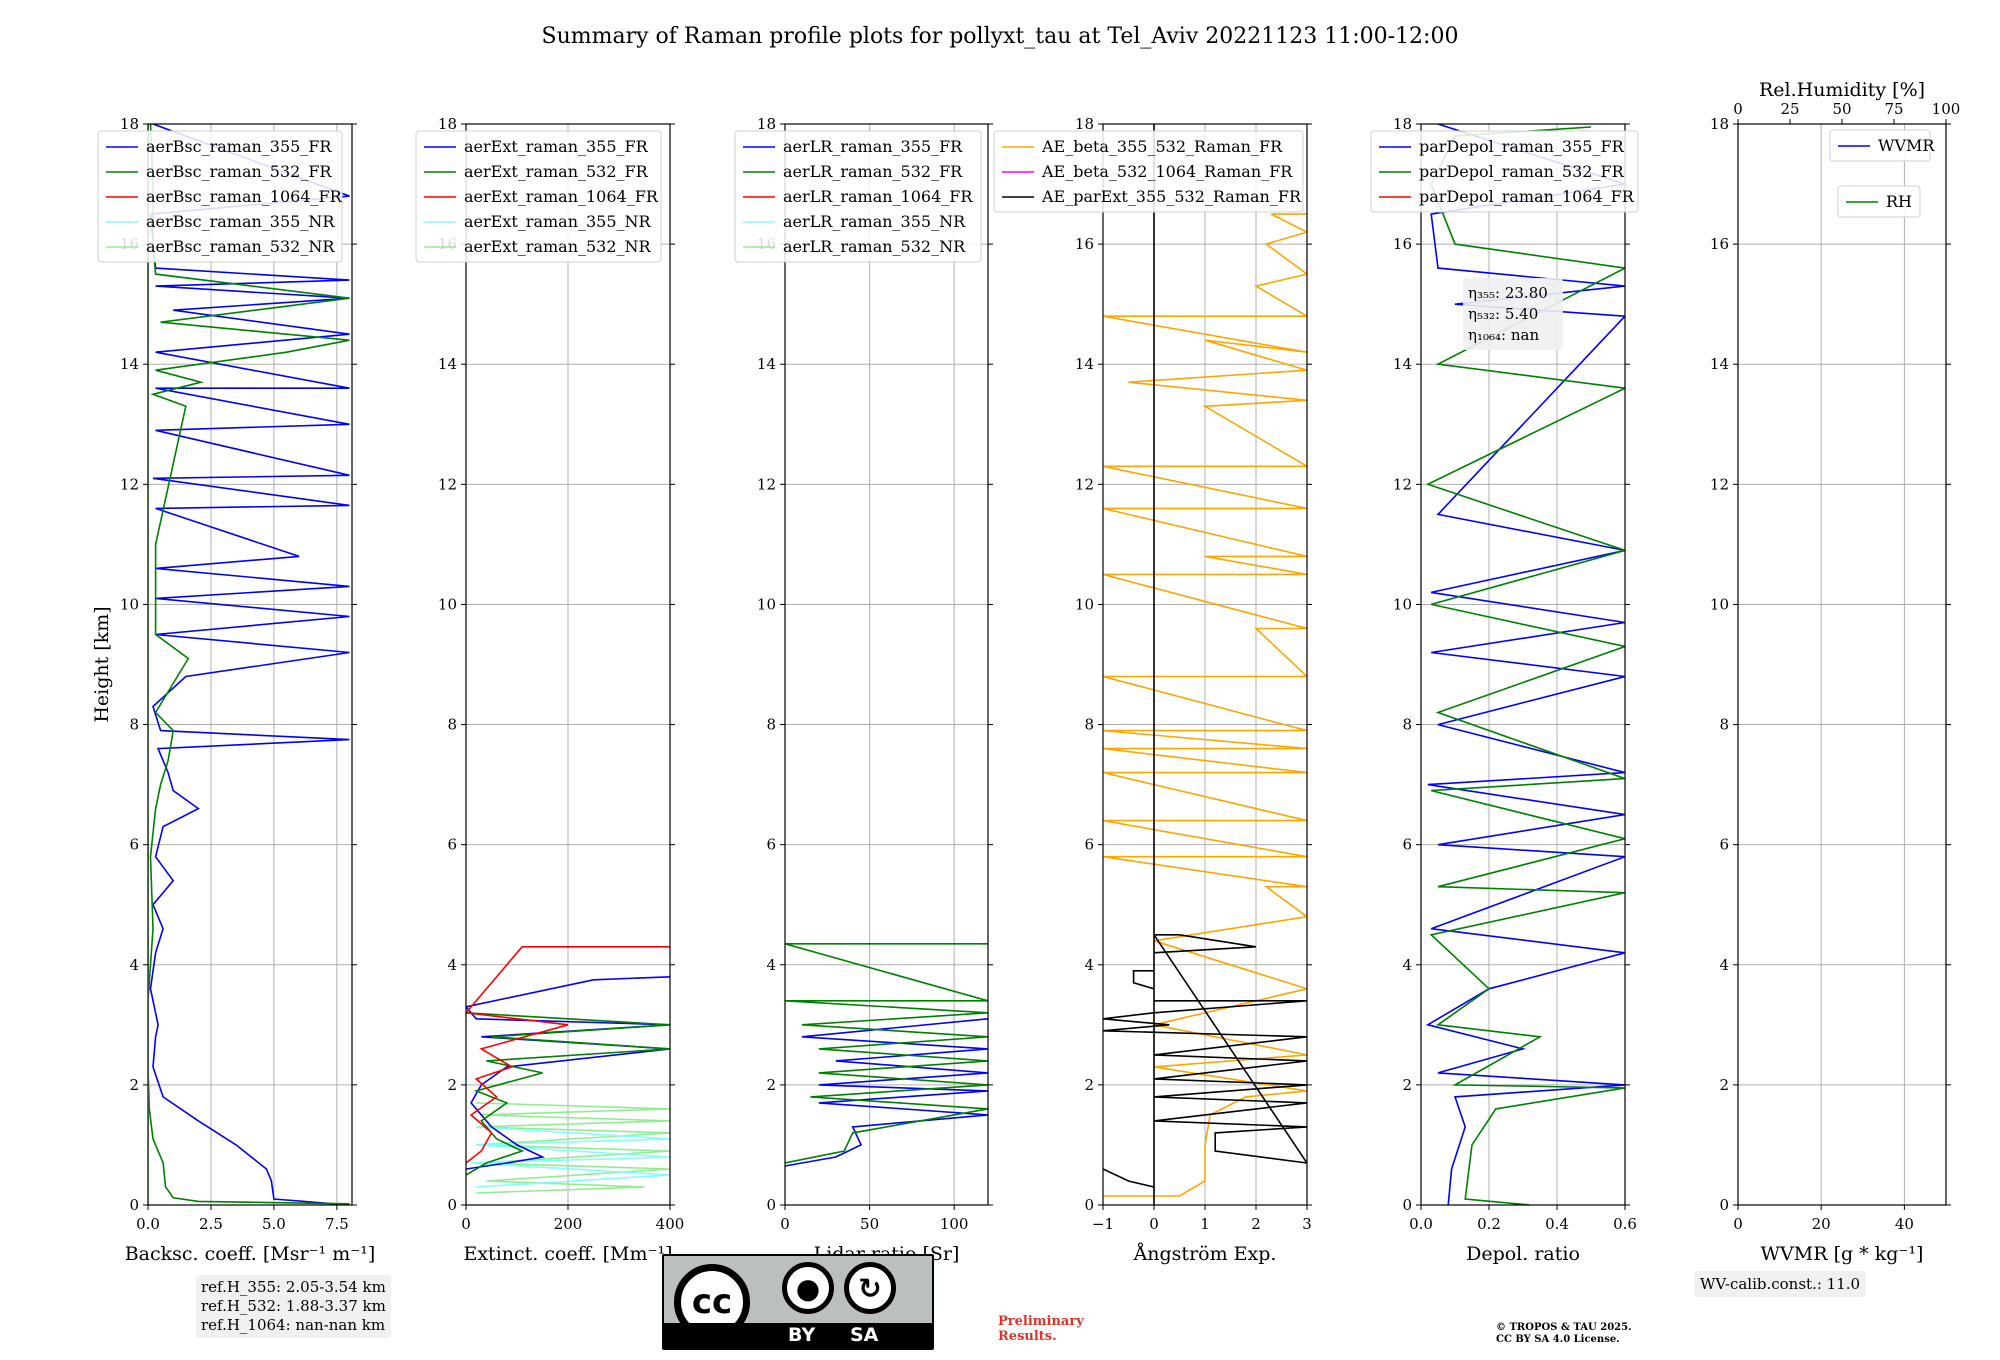 The height and width of the screenshot is (1360, 2000). What do you see at coordinates (211, 1224) in the screenshot?
I see `x-tick-label: 2.5` at bounding box center [211, 1224].